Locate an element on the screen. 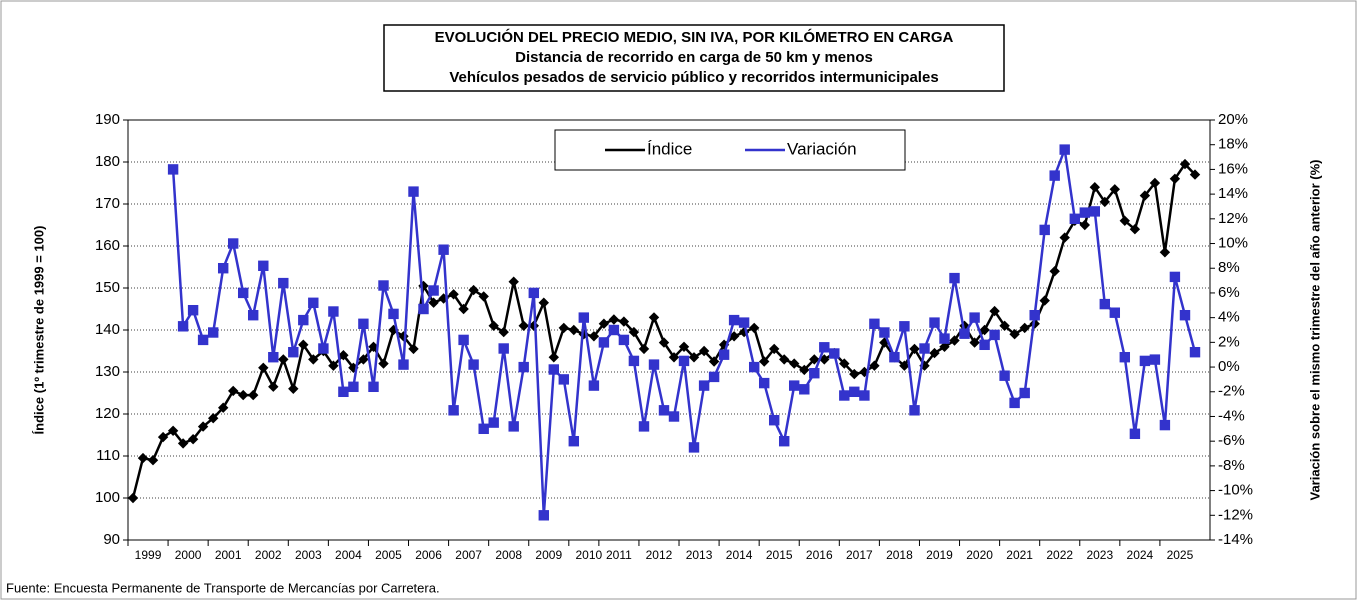  y-tick-label: 190 is located at coordinates (107, 119).